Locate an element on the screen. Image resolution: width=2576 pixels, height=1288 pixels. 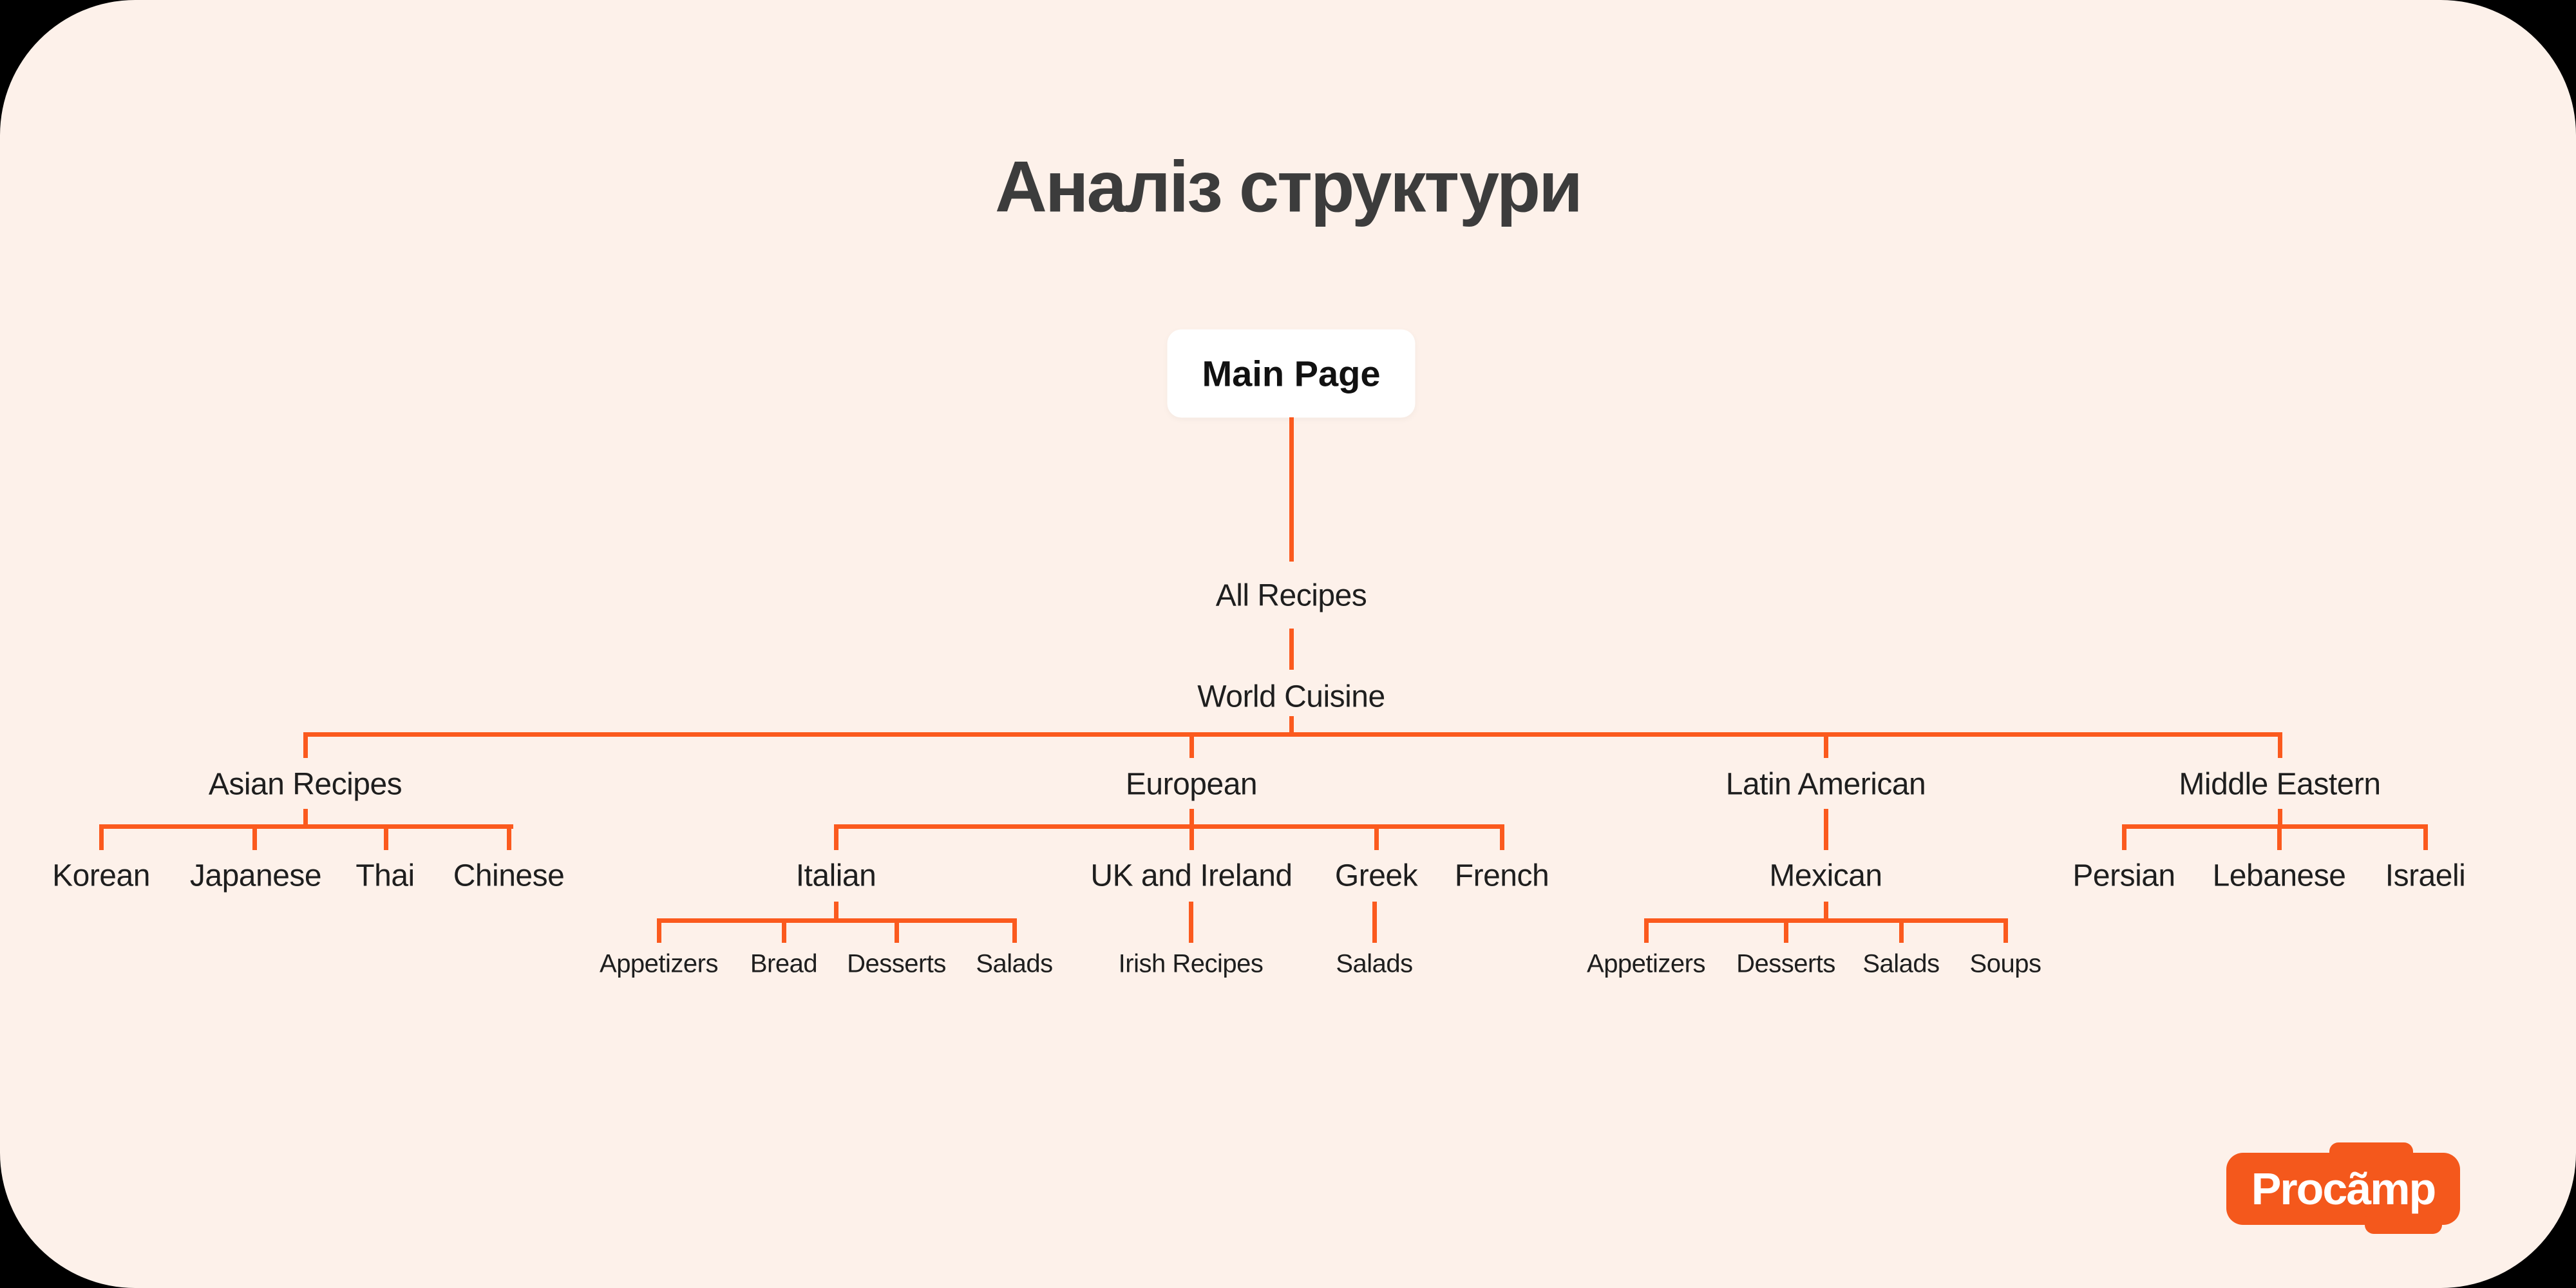
connector-latin-to-mexican is located at coordinates (1826, 829).